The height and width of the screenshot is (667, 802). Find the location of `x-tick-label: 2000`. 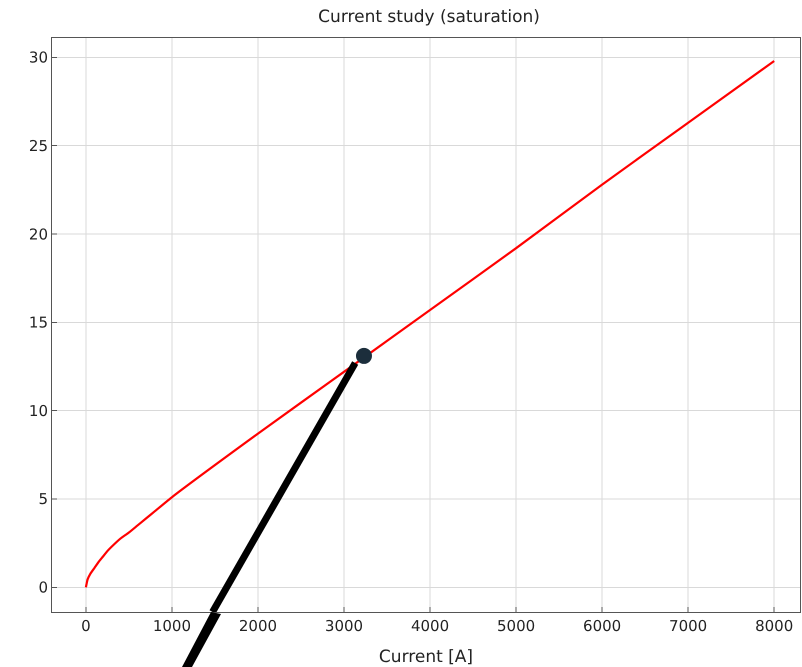

x-tick-label: 2000 is located at coordinates (258, 626).